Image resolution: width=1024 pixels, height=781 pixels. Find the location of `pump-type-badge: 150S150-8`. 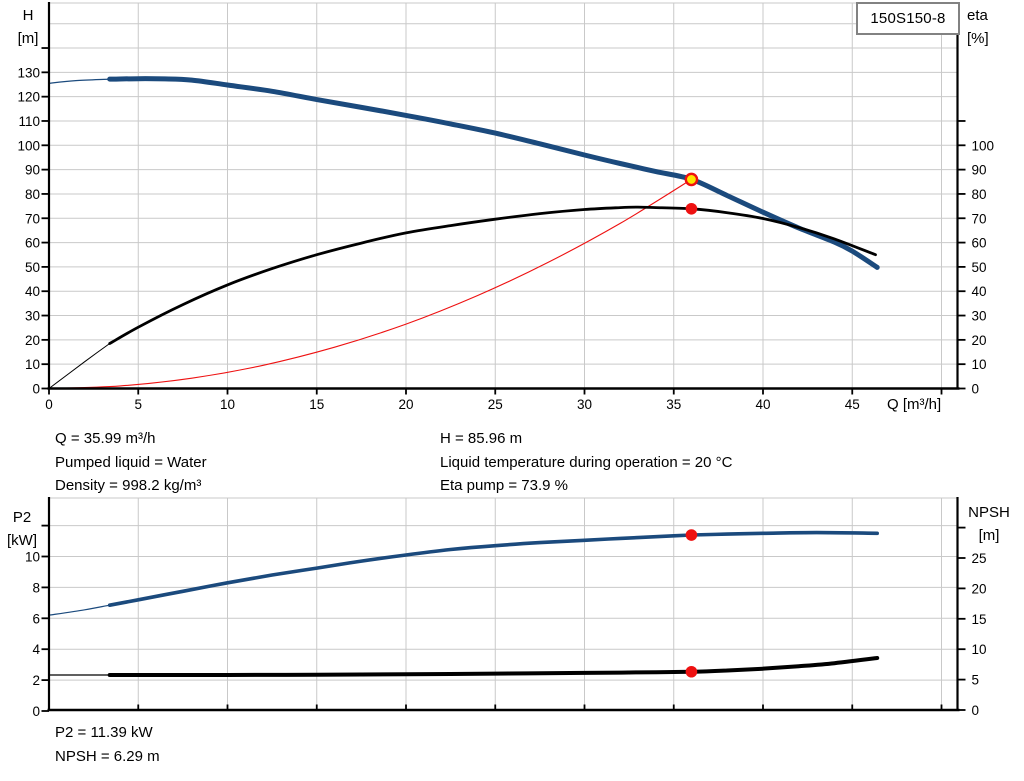

pump-type-badge: 150S150-8 is located at coordinates (908, 18).